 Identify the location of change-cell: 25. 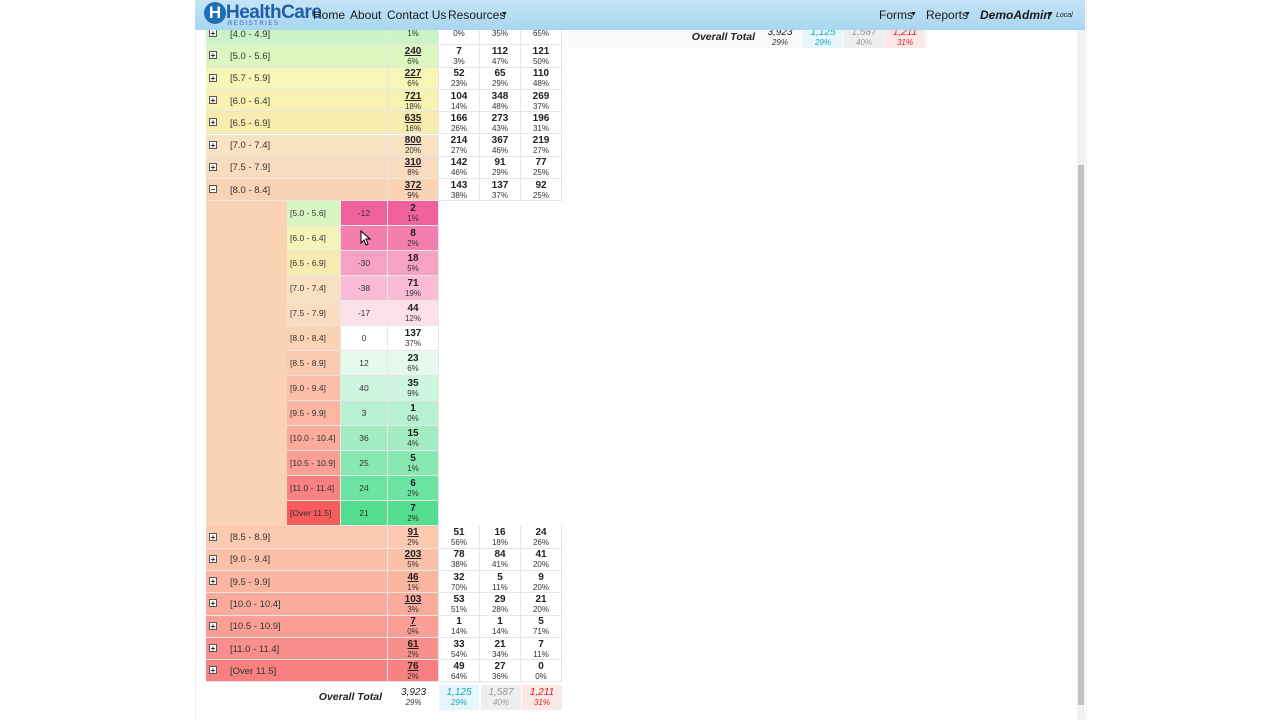
(364, 464).